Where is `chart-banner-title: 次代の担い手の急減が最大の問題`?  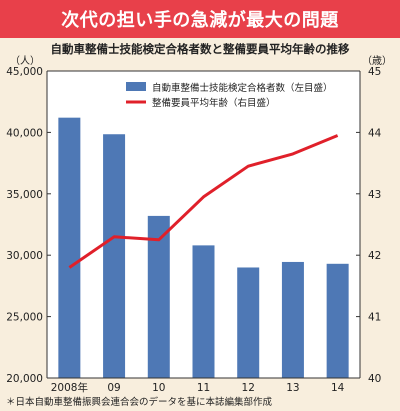 chart-banner-title: 次代の担い手の急減が最大の問題 is located at coordinates (200, 19).